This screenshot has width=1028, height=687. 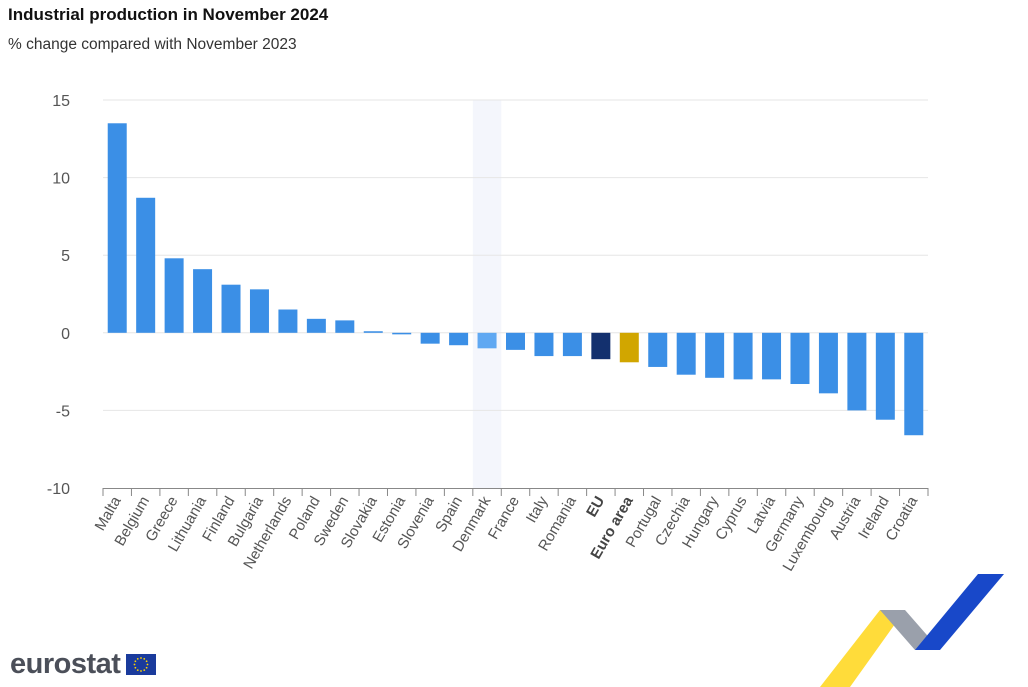 I want to click on bar-latvia, so click(x=772, y=356).